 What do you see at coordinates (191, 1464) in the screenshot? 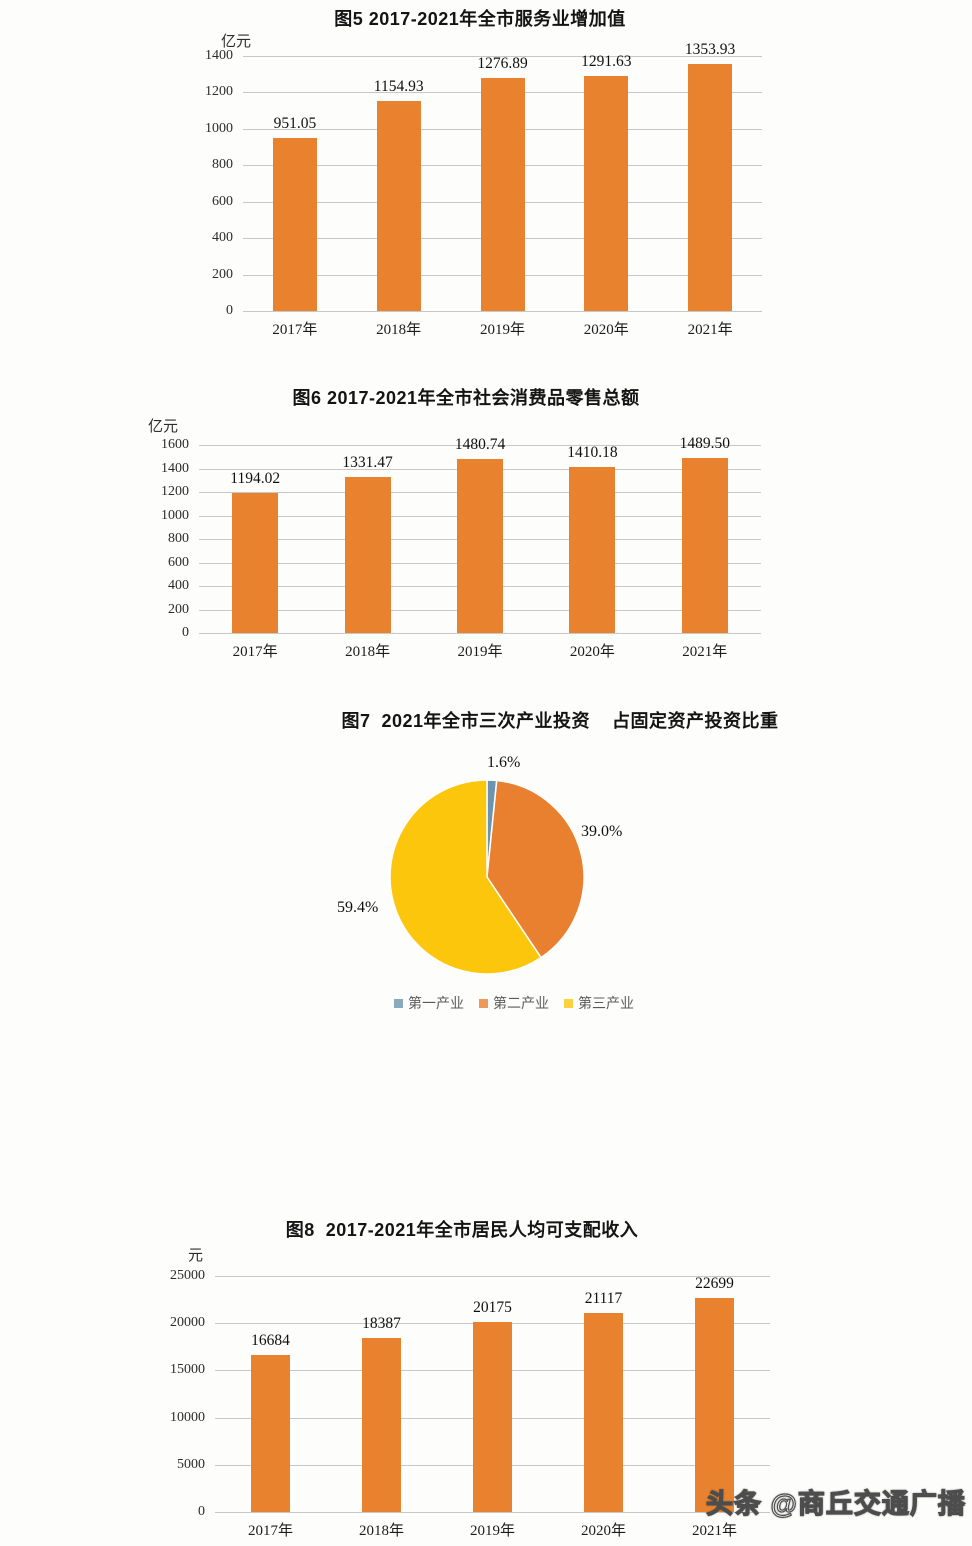
I see `y-axis-tick-label: 5000` at bounding box center [191, 1464].